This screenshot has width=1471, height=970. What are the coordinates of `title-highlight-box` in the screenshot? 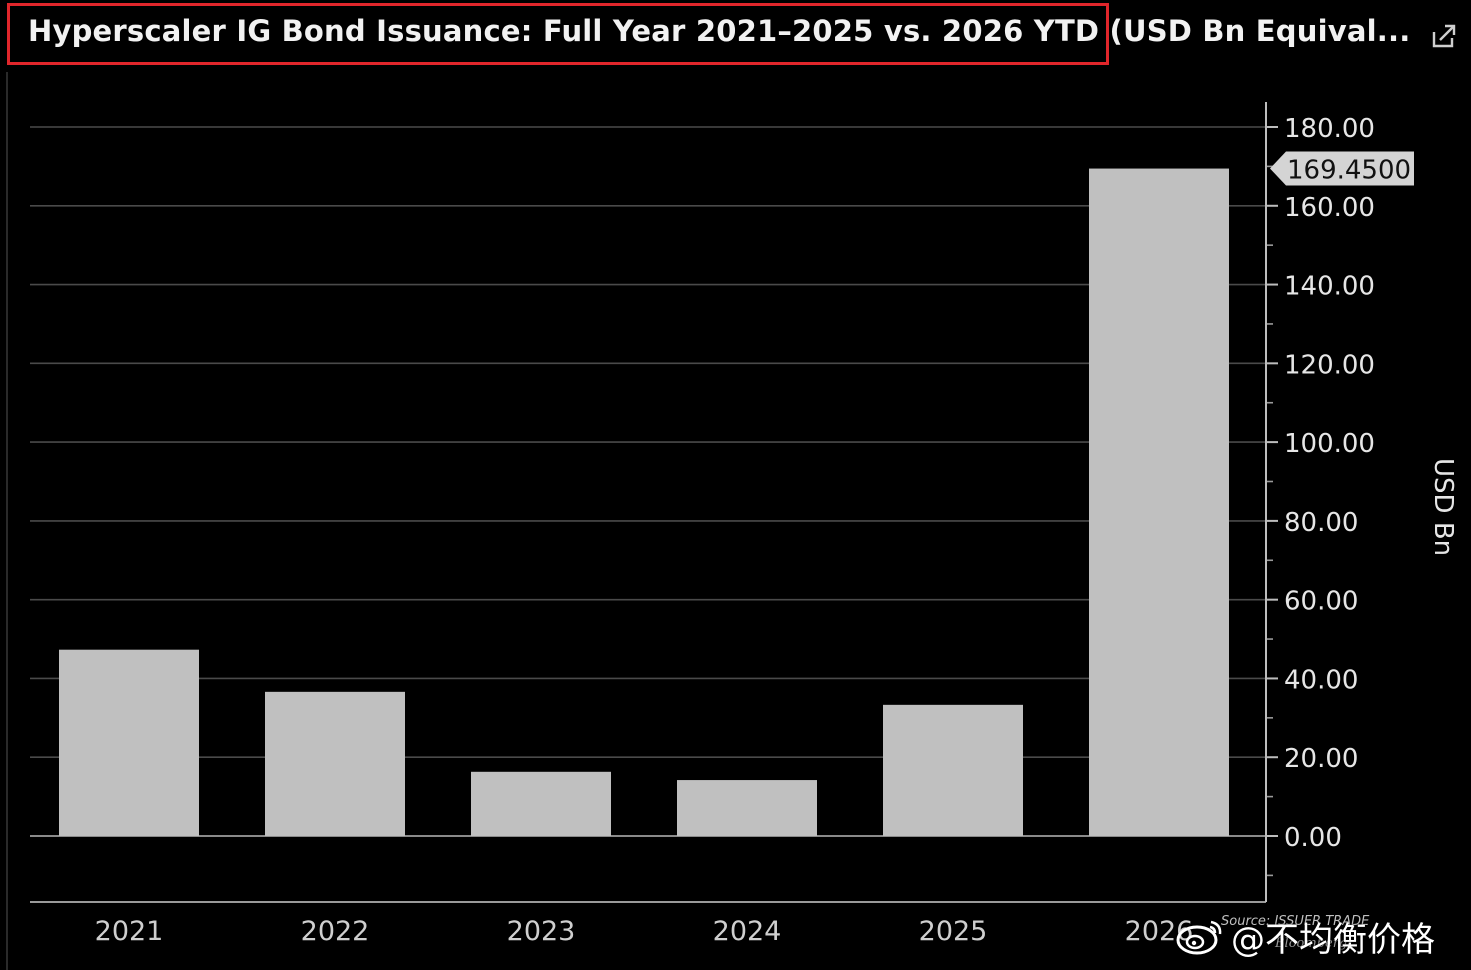 It's located at (558, 34).